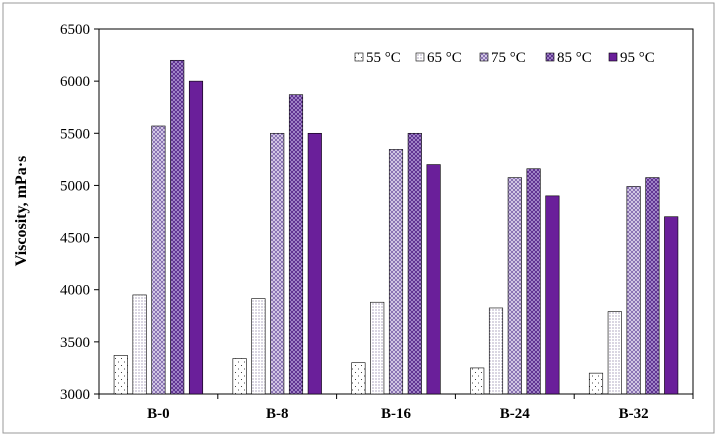 This screenshot has height=441, width=717. Describe the element at coordinates (177, 227) in the screenshot. I see `bar-B-0-85c` at that location.